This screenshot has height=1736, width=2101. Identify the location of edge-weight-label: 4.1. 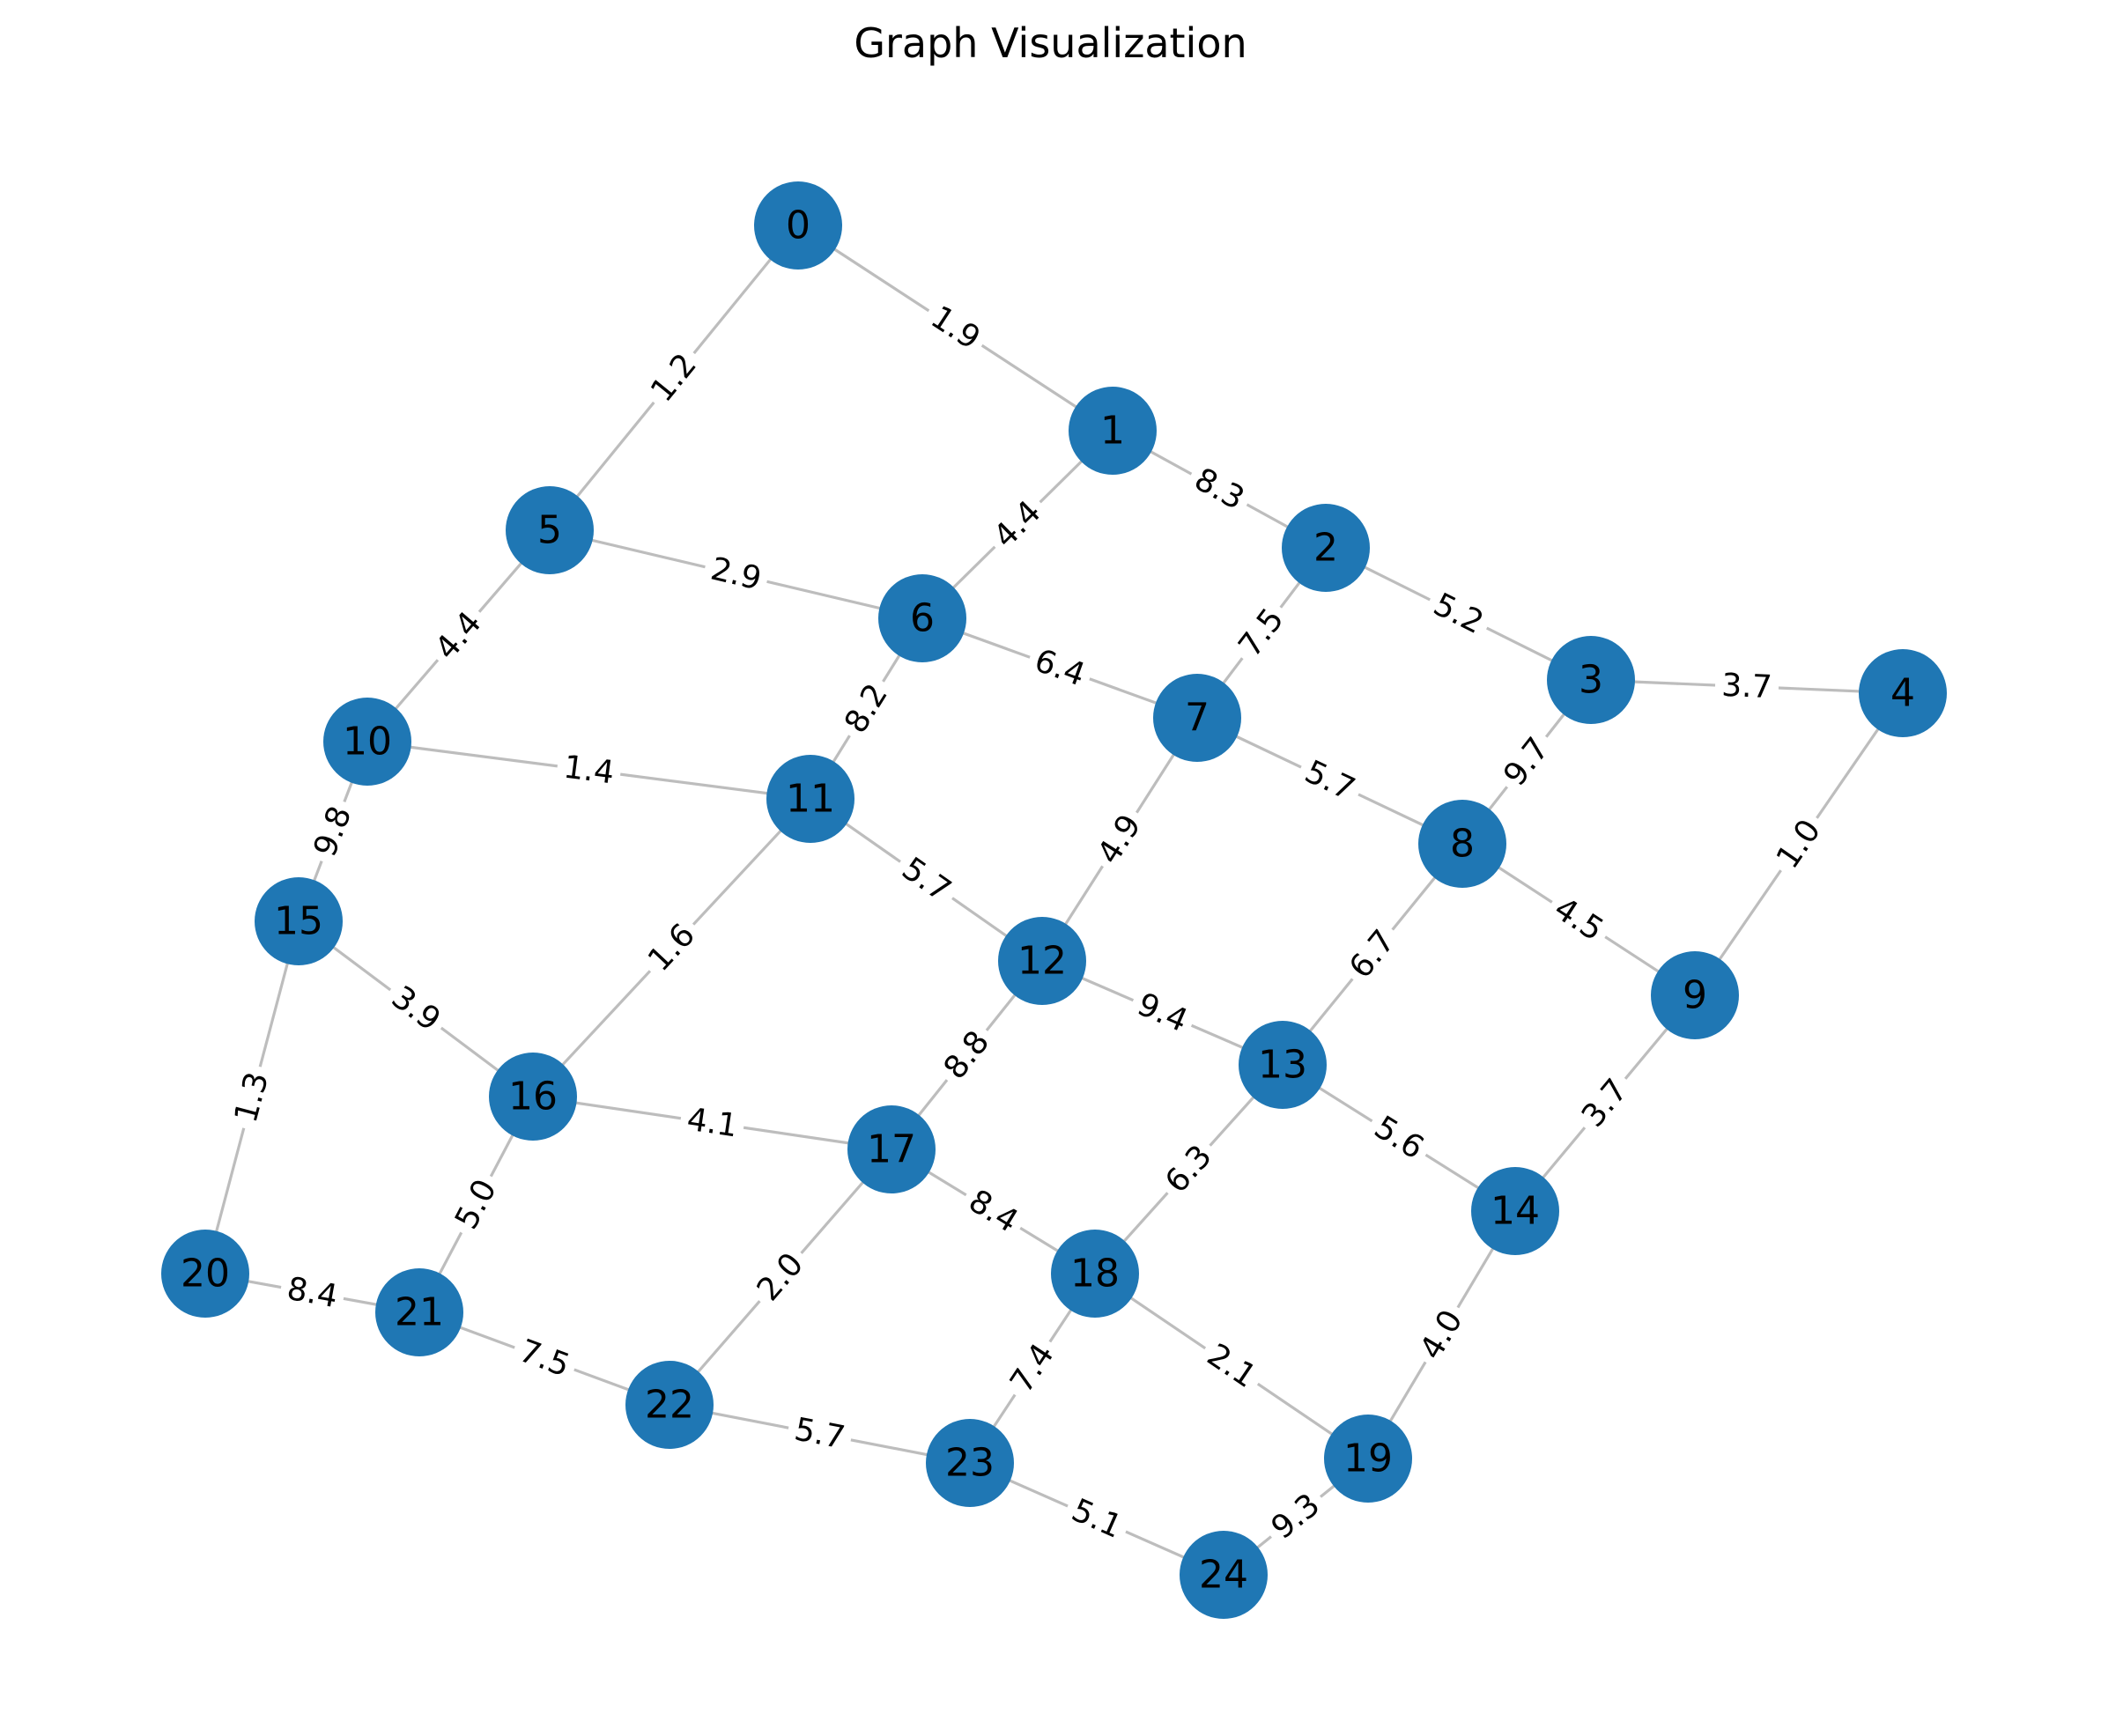
(712, 1123).